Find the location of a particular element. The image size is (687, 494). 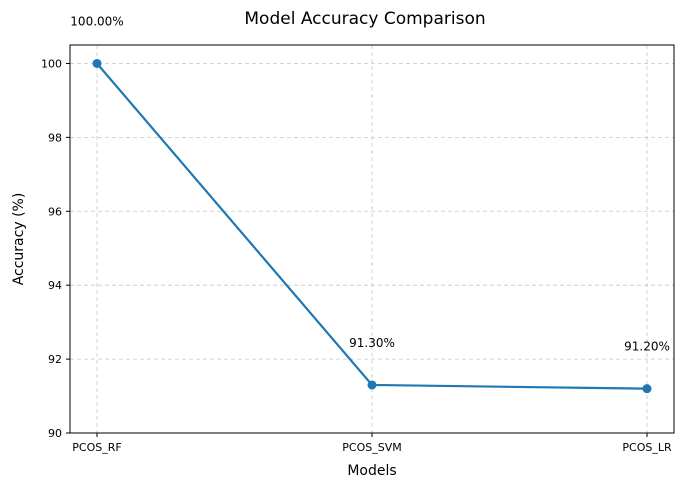

y-axis-label: Accuracy (%) is located at coordinates (19, 239).